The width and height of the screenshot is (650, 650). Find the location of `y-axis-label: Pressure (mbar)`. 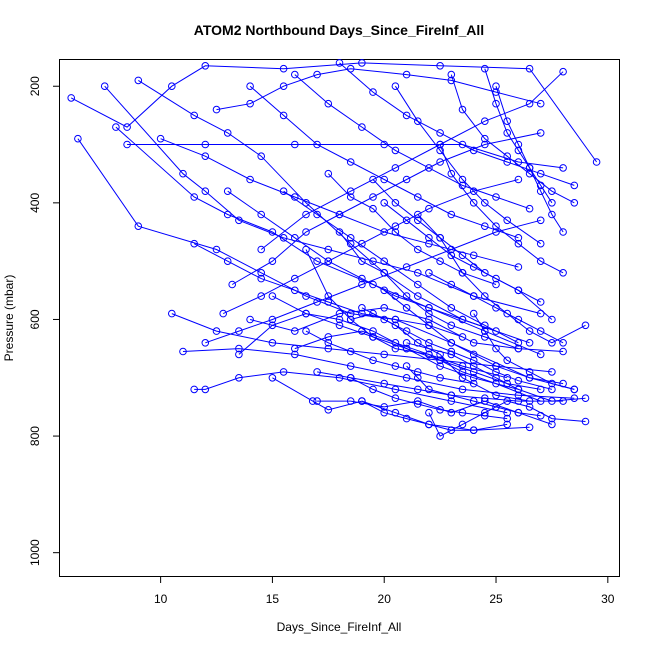

y-axis-label: Pressure (mbar) is located at coordinates (9, 318).